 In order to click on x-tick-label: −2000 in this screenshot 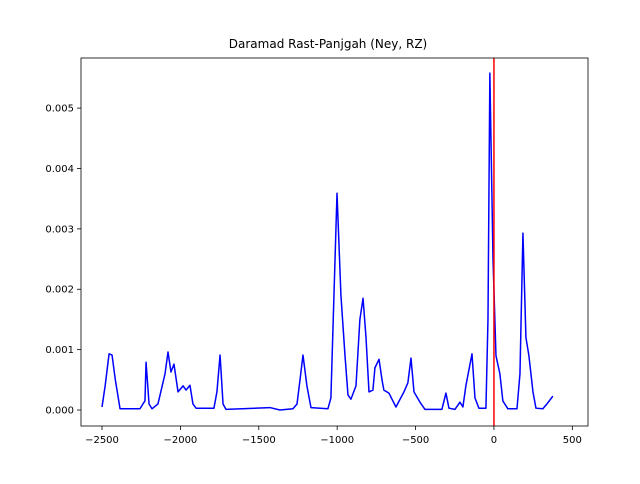, I will do `click(180, 440)`.